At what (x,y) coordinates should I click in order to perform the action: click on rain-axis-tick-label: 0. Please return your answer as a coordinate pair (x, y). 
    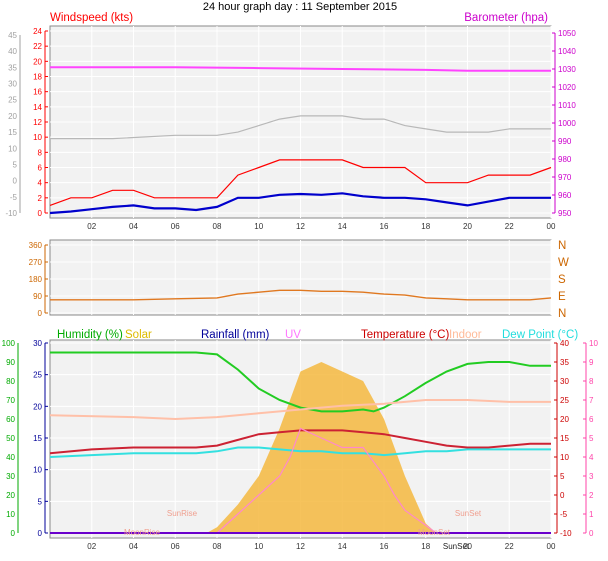
    Looking at the image, I should click on (40, 533).